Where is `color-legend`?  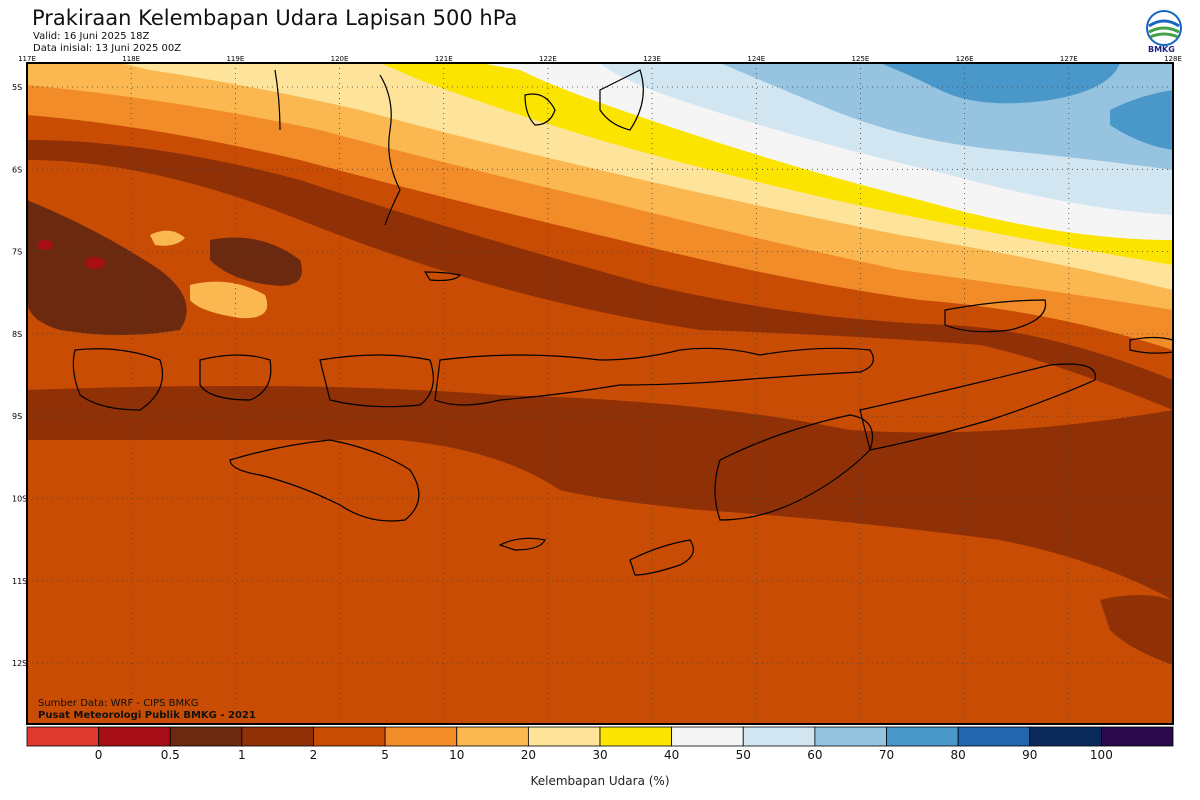 color-legend is located at coordinates (600, 736).